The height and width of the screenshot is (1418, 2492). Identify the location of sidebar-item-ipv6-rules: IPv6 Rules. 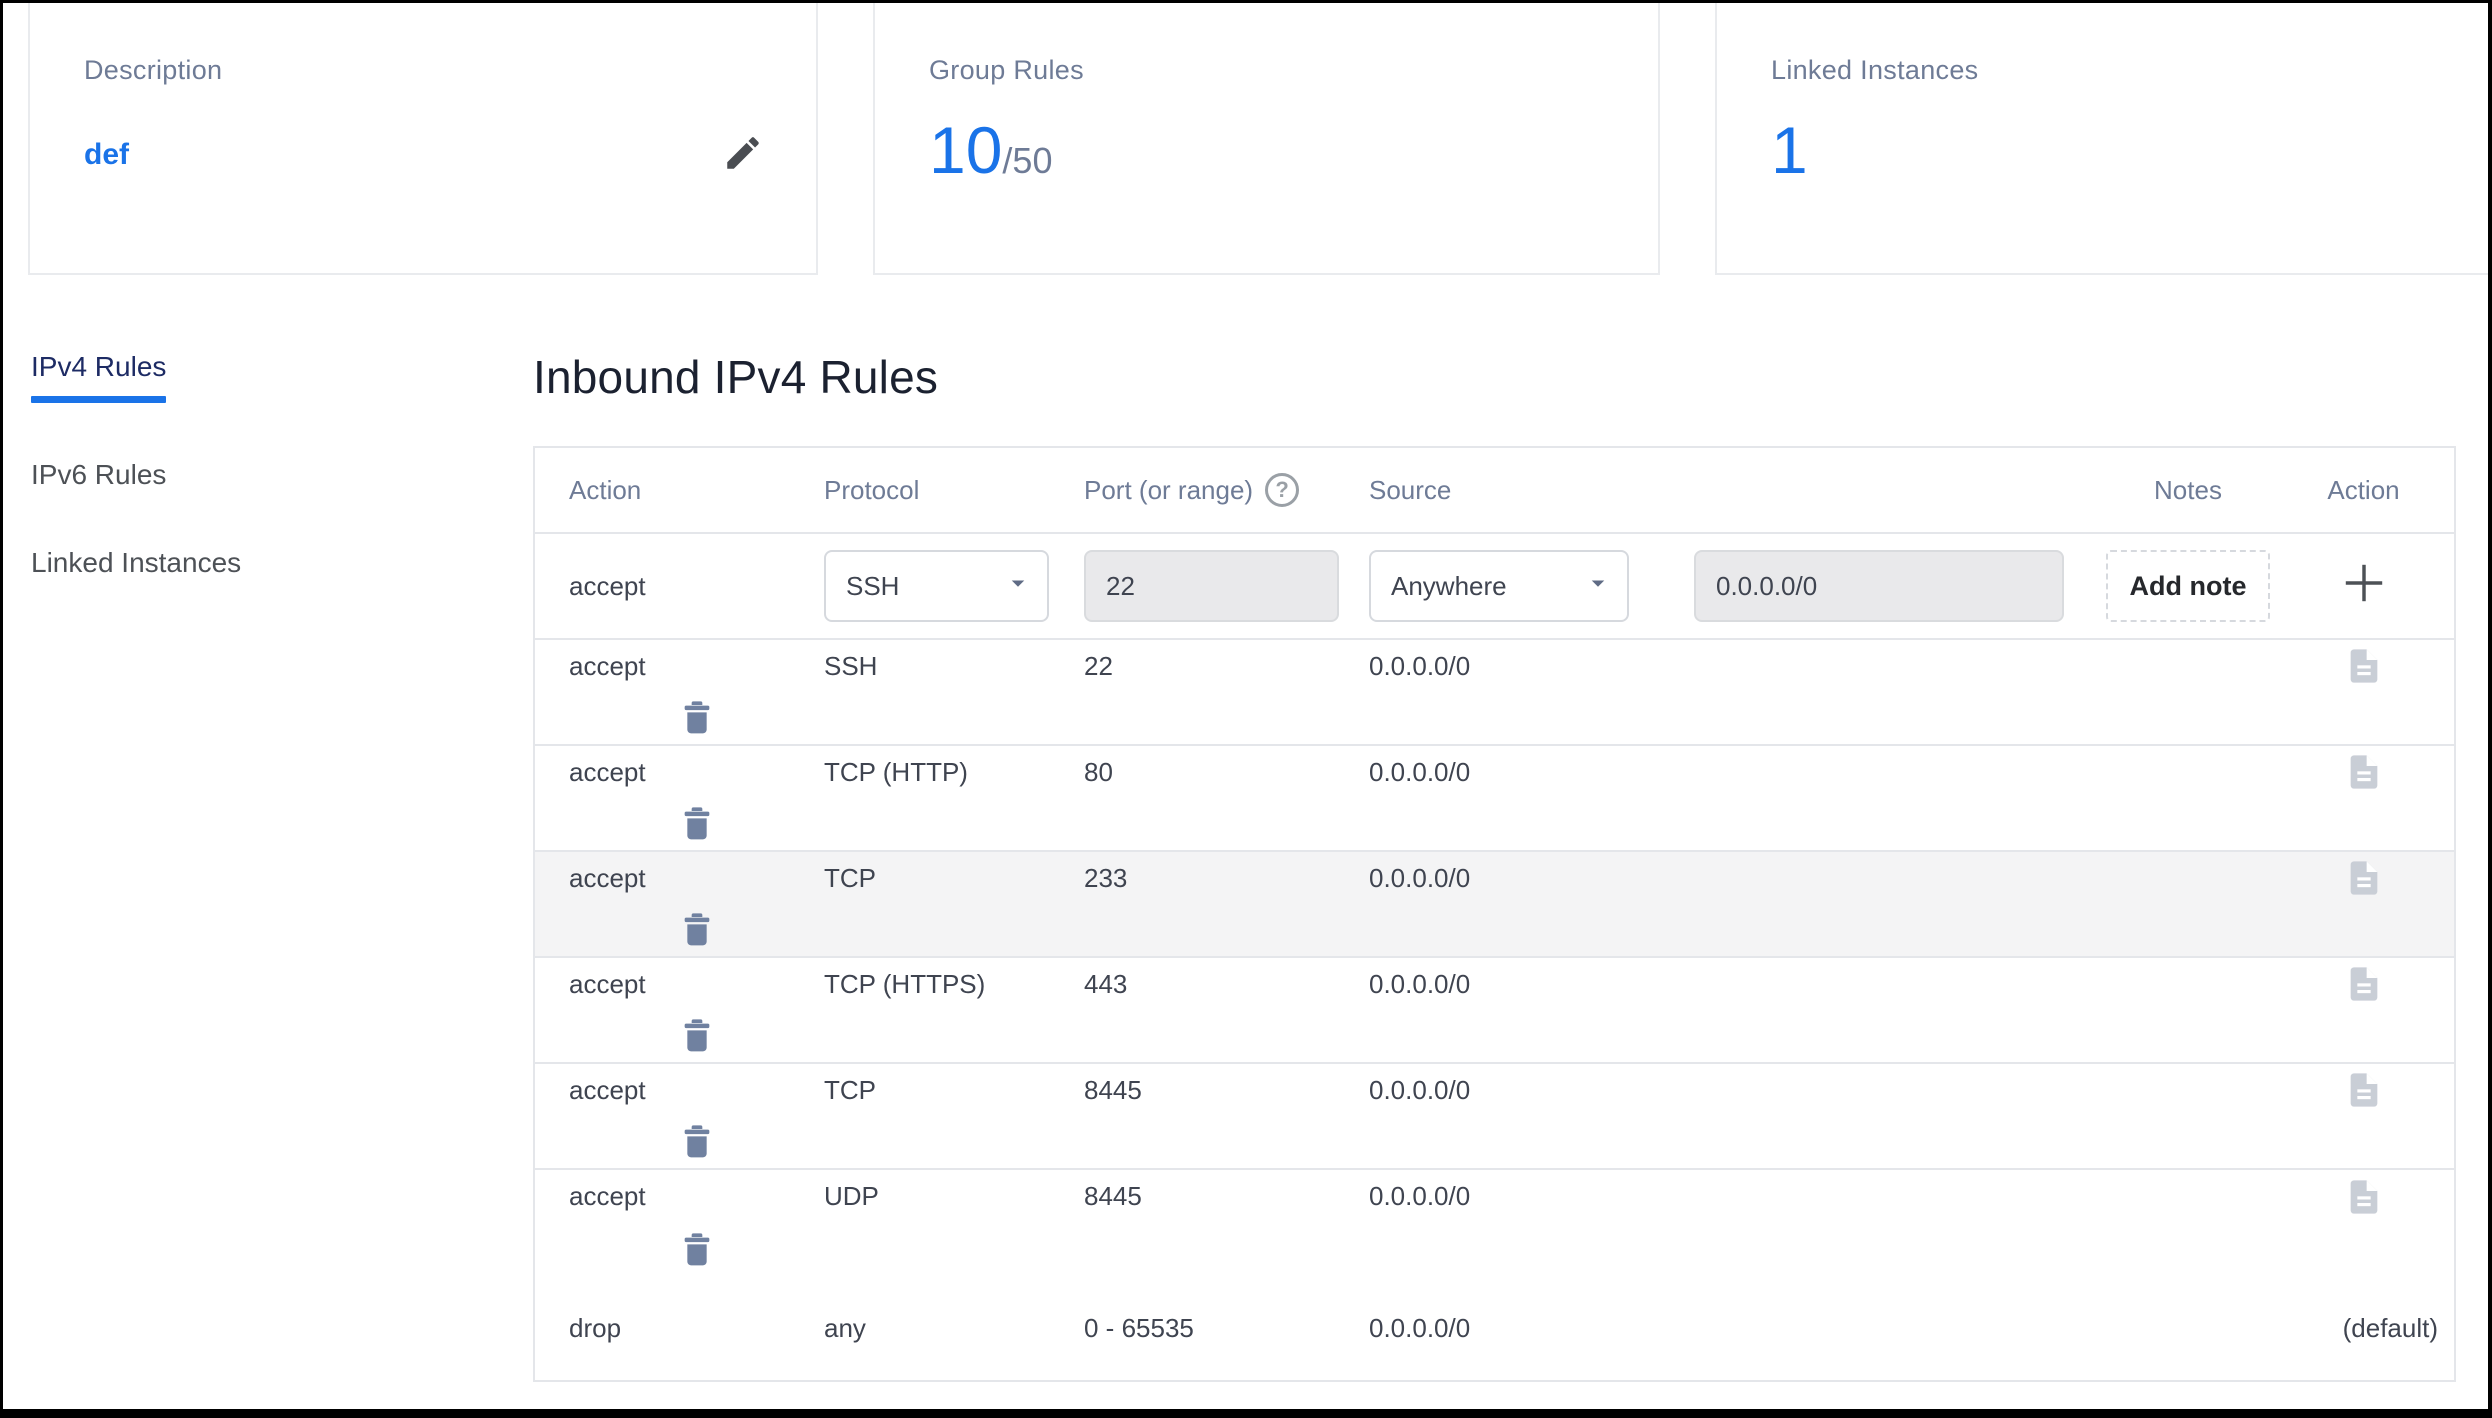
(98, 475).